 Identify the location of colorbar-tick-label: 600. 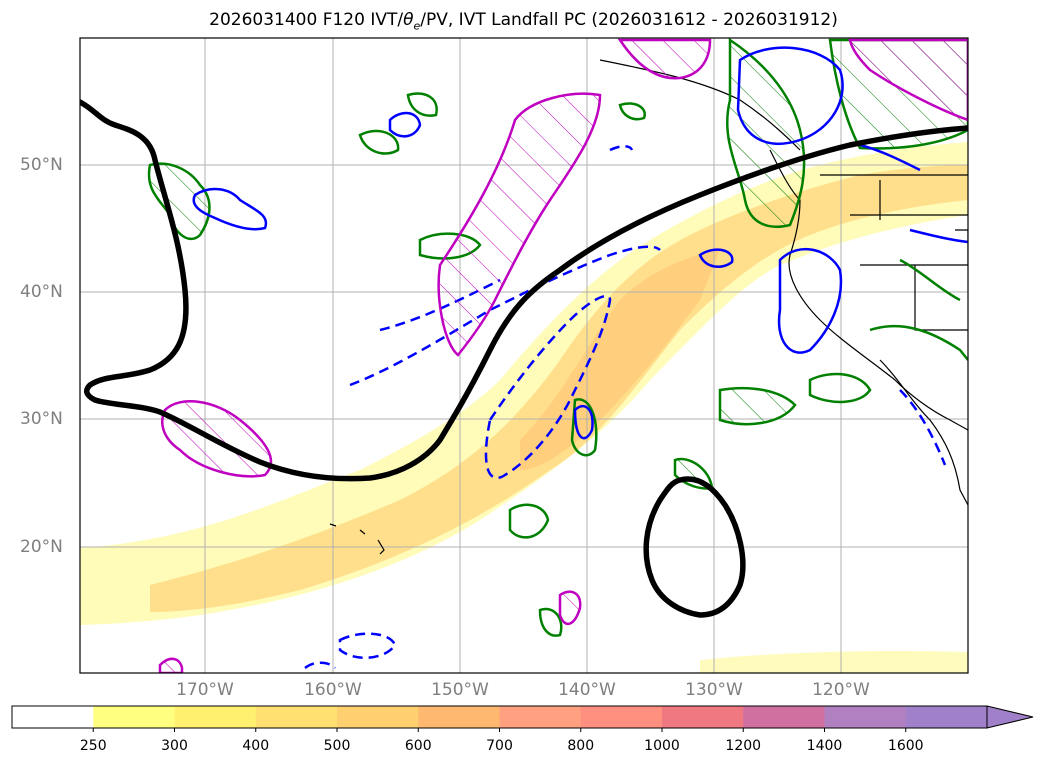
(418, 746).